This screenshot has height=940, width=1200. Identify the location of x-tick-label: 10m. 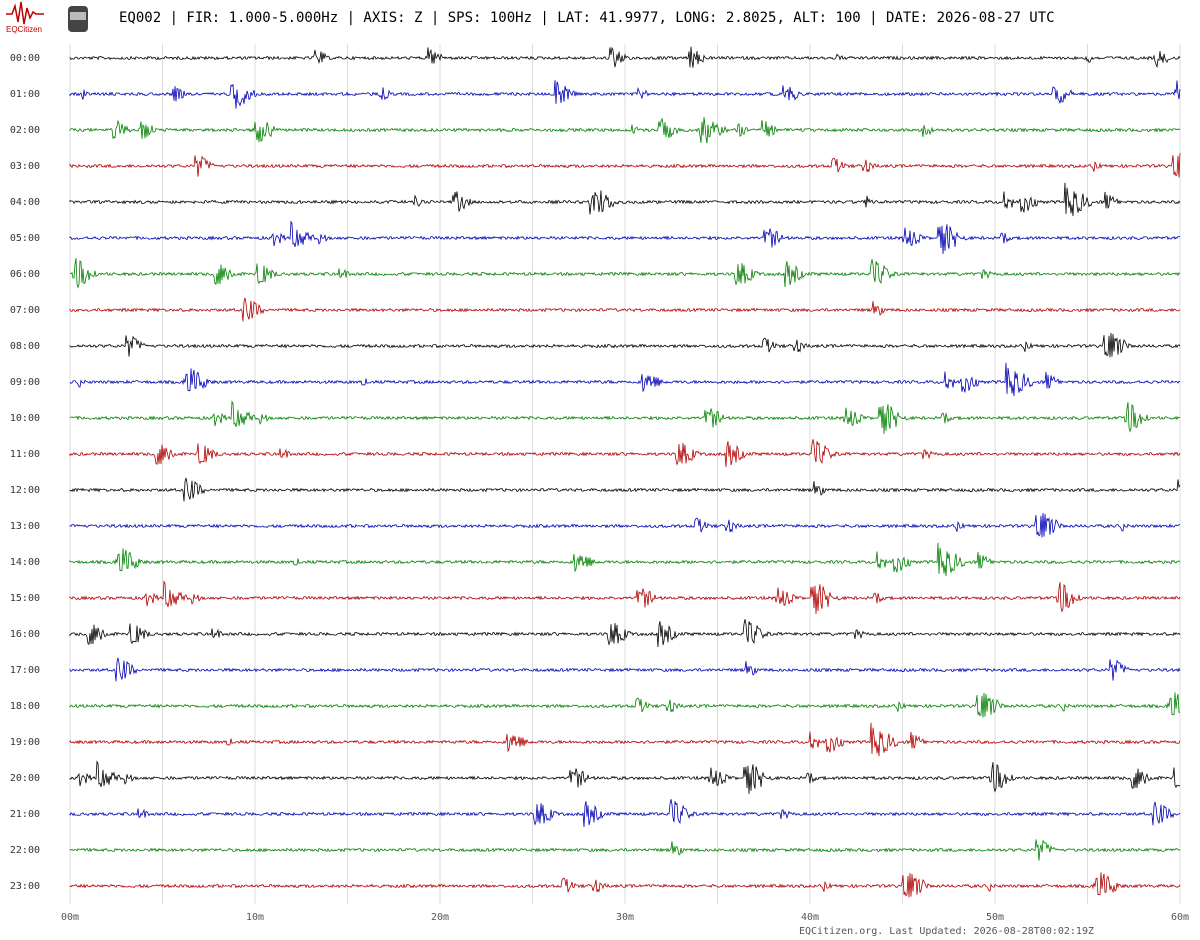
(255, 917).